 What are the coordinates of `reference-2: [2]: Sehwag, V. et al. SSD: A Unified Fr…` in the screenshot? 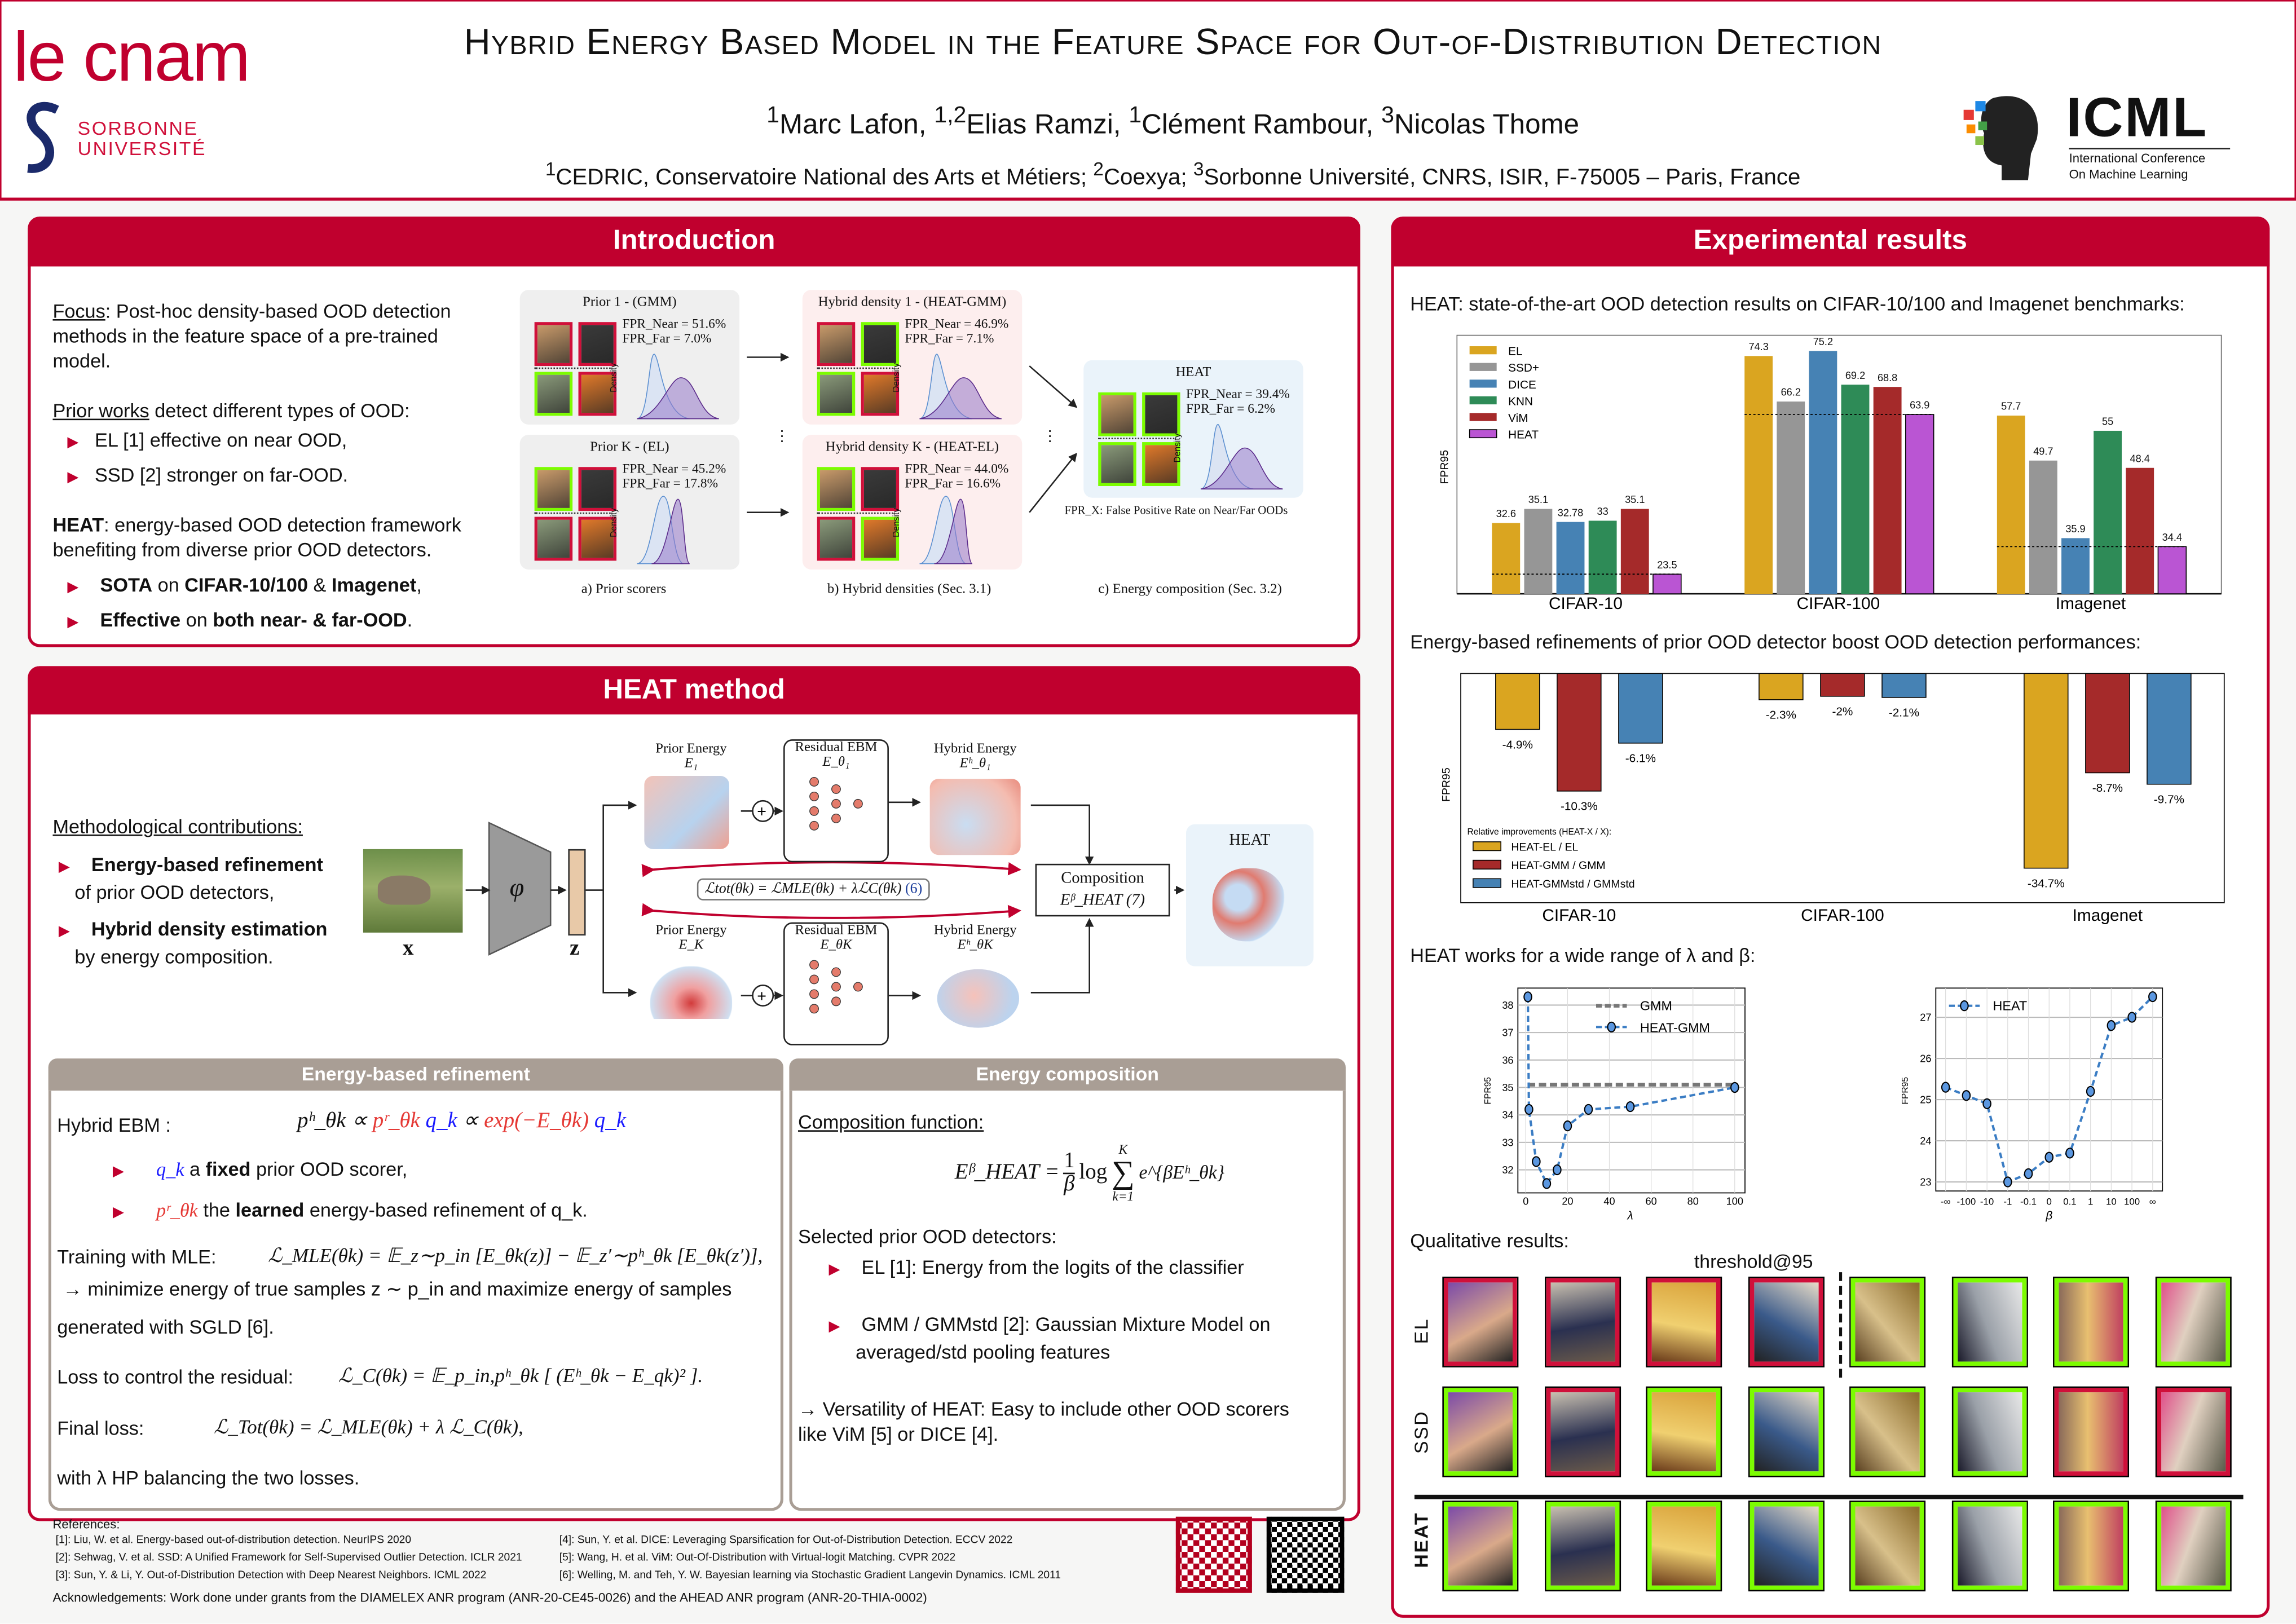 It's located at (288, 1557).